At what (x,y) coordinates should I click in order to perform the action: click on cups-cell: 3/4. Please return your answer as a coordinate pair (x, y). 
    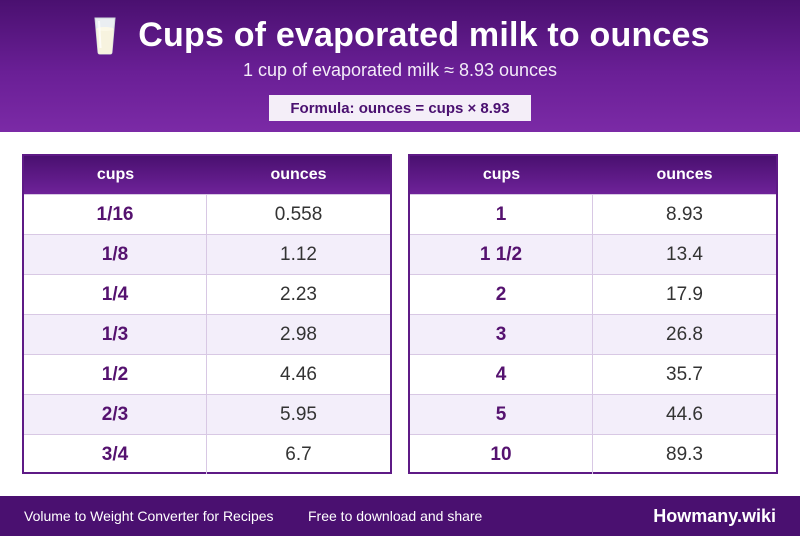
    Looking at the image, I should click on (115, 454).